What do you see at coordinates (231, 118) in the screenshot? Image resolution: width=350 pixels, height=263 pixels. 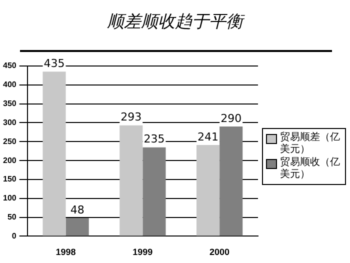 I see `data-label: 290` at bounding box center [231, 118].